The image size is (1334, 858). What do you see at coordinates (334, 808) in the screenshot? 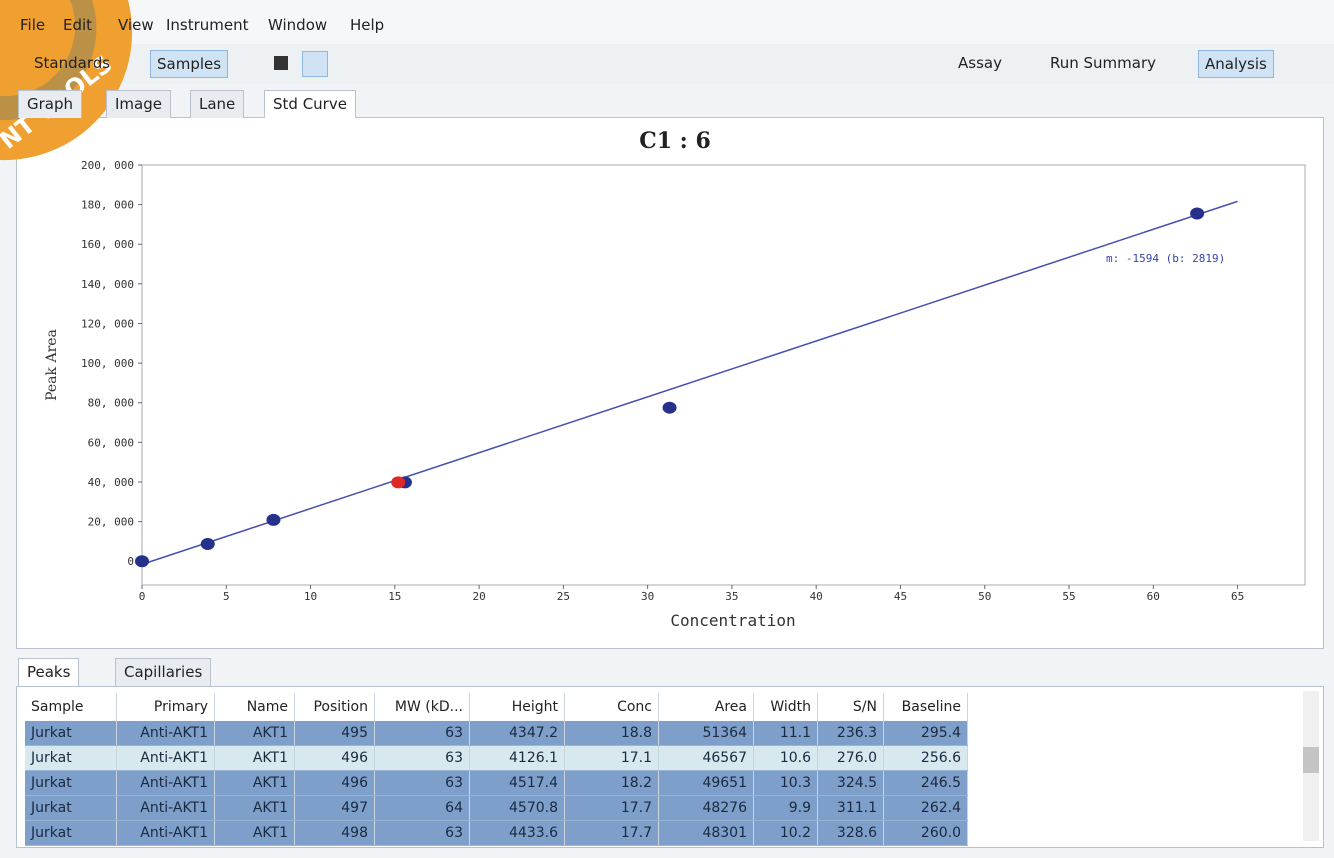
I see `table-cell: 497` at bounding box center [334, 808].